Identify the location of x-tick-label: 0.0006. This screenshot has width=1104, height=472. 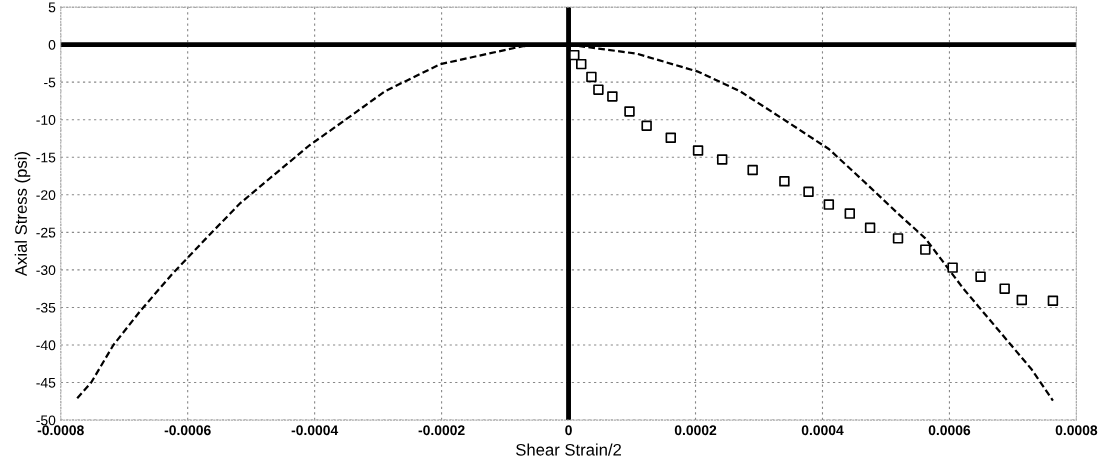
(949, 430).